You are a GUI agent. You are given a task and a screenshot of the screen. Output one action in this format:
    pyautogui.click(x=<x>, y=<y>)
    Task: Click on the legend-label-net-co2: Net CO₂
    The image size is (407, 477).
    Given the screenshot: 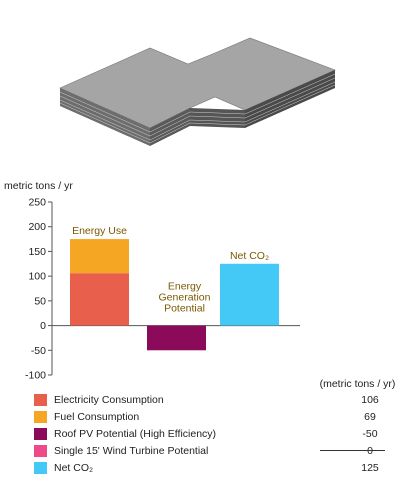 What is the action you would take?
    pyautogui.click(x=74, y=468)
    